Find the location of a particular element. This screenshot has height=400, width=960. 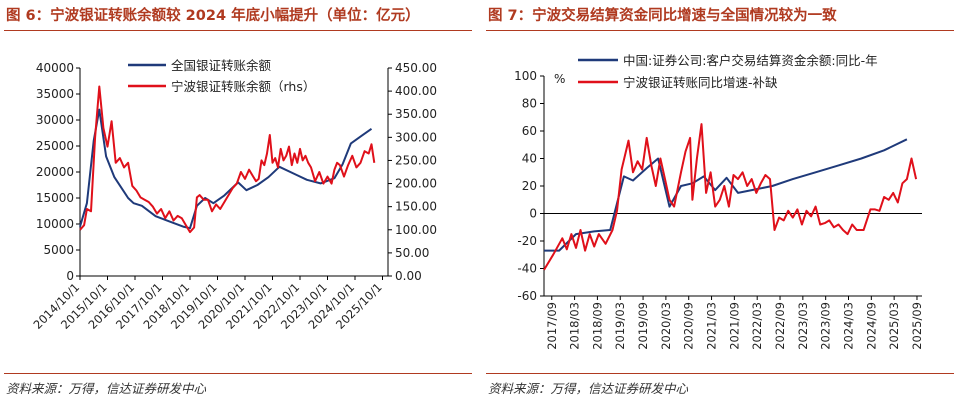

chart-title: 图 7：宁波交易结算资金同比增速与全国情况较为一致 is located at coordinates (662, 16).